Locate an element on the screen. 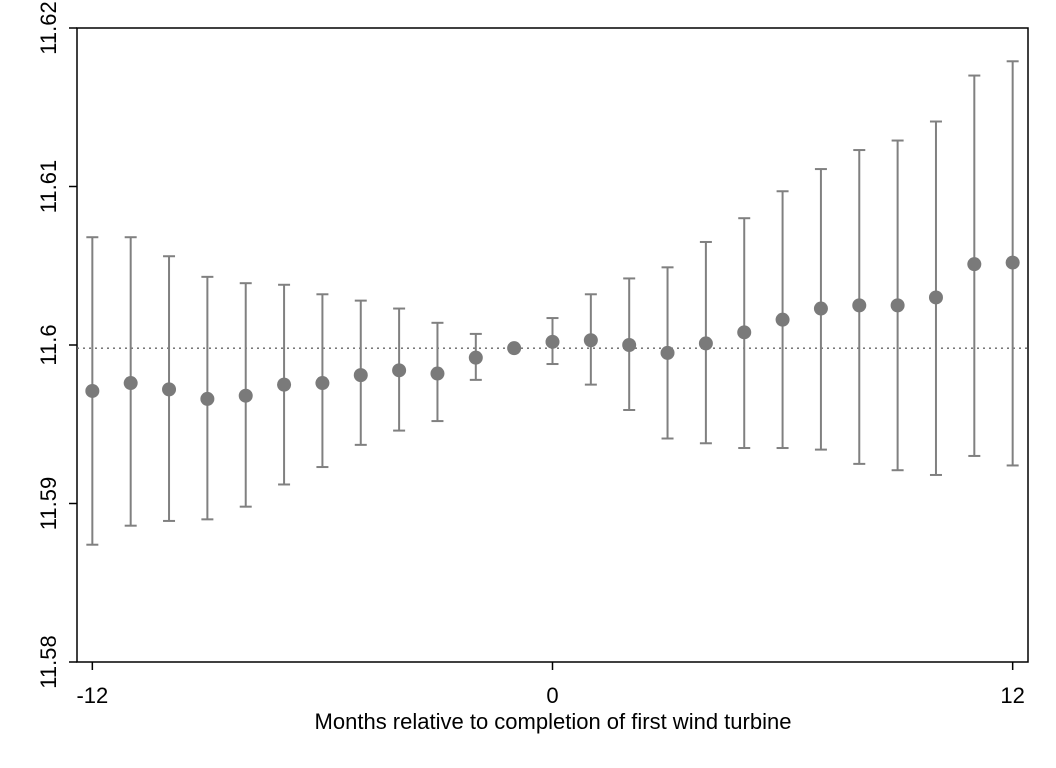 The width and height of the screenshot is (1056, 768). y-axis: 11.58 11.59 11.6 11.61 11.62 is located at coordinates (56, 345).